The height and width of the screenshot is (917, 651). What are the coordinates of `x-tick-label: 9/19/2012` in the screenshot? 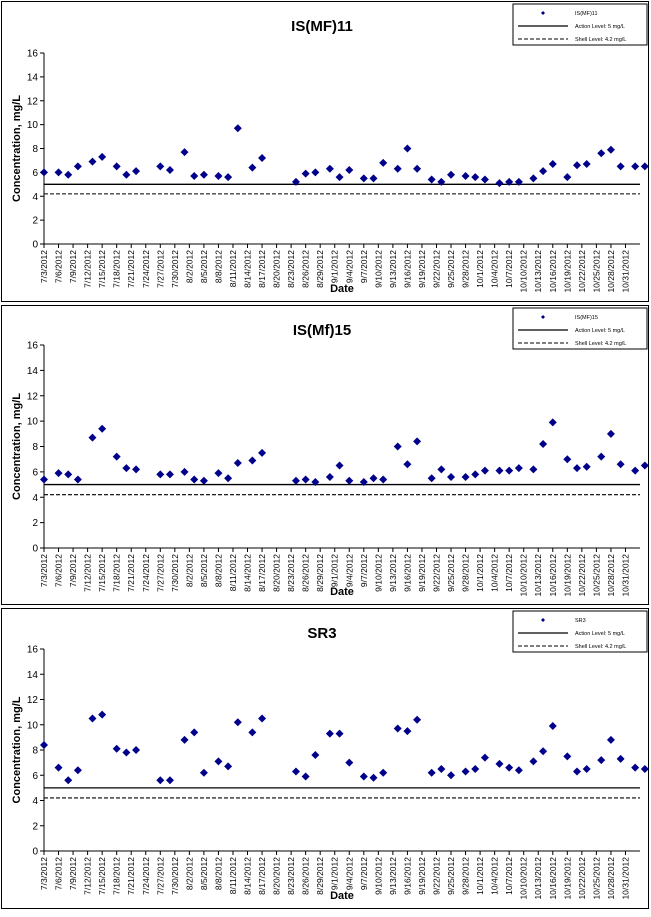 It's located at (422, 269).